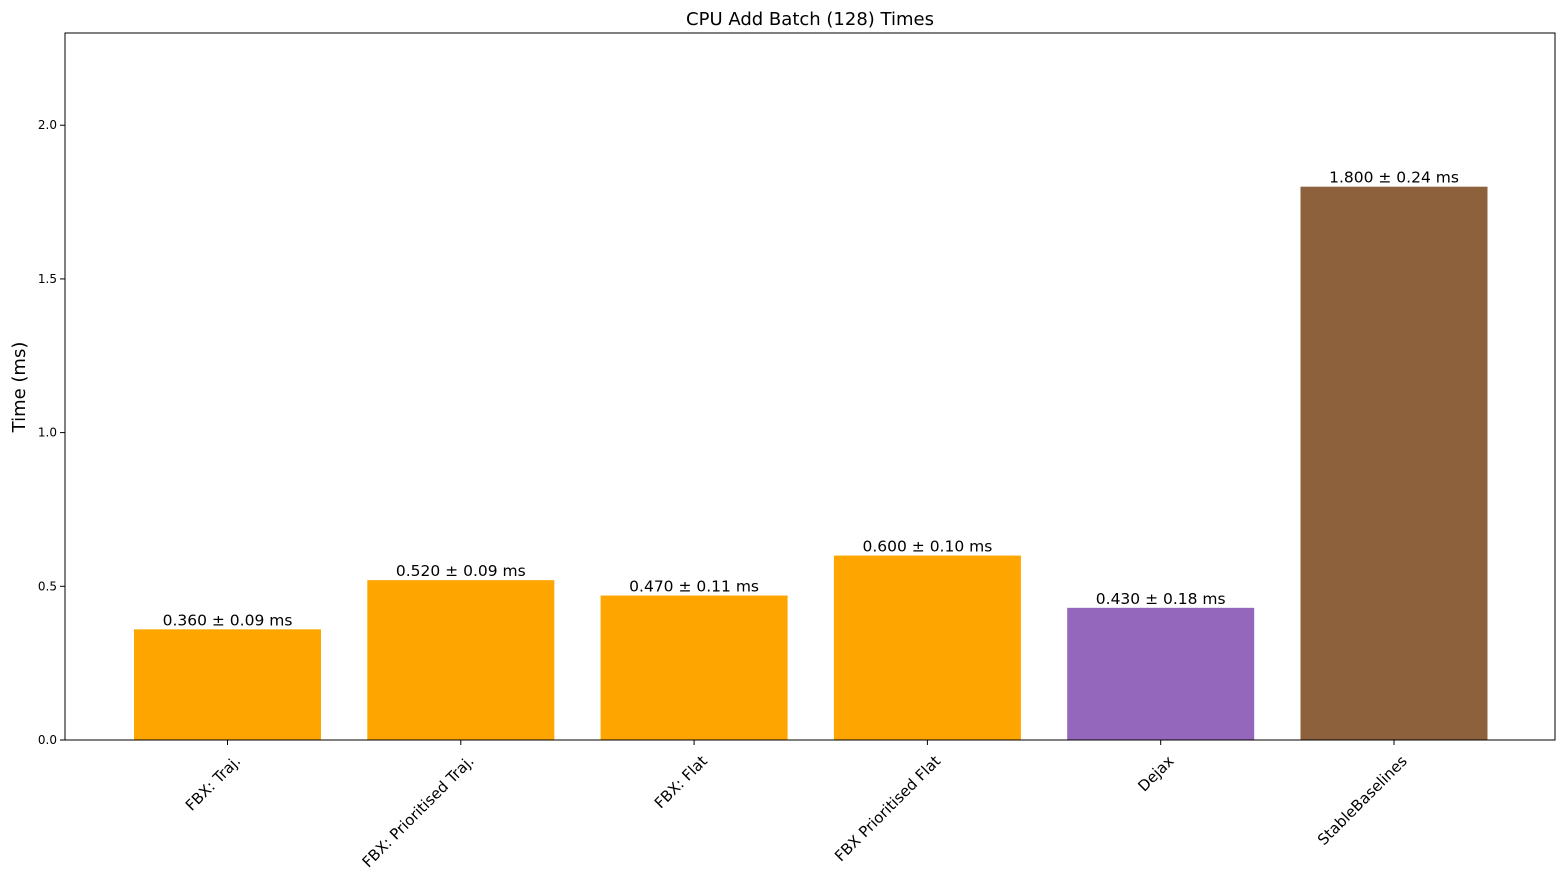 The height and width of the screenshot is (890, 1564). Describe the element at coordinates (694, 587) in the screenshot. I see `bar-value-label: 0.470 ± 0.11 ms` at that location.